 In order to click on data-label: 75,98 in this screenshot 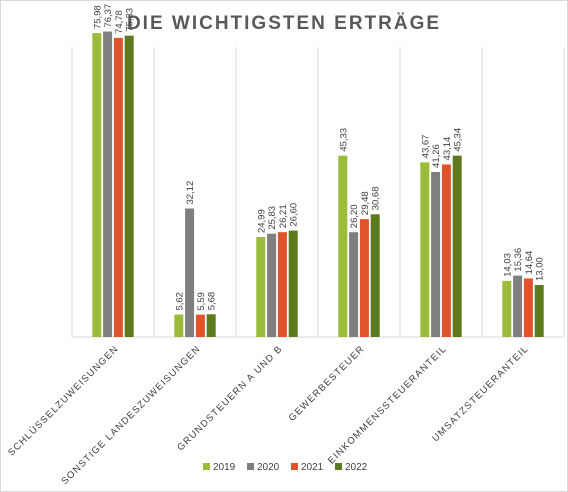, I will do `click(97, 17)`.